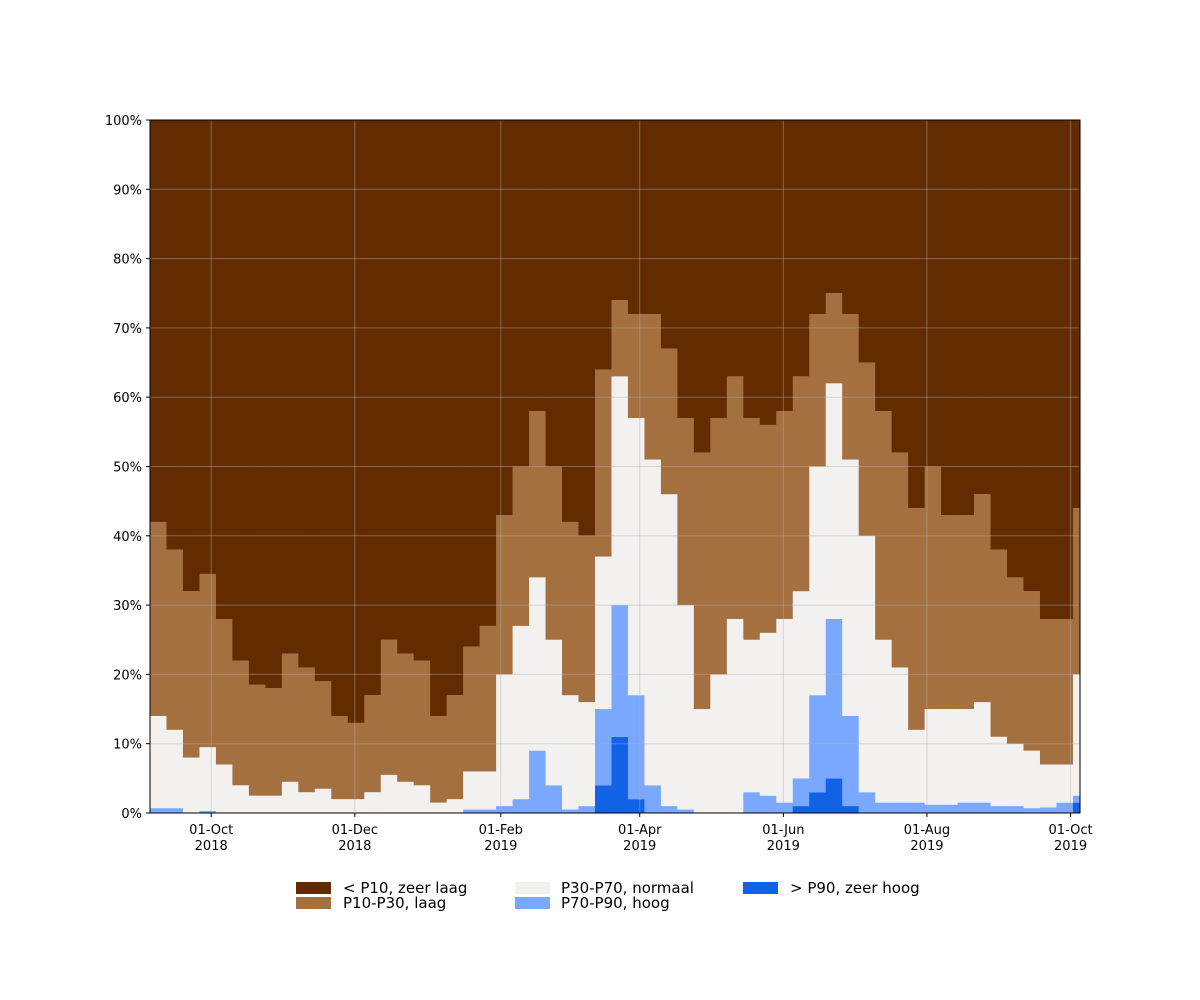 The height and width of the screenshot is (1000, 1200). Describe the element at coordinates (501, 838) in the screenshot. I see `x-tick-label: 01-Feb 2019` at that location.